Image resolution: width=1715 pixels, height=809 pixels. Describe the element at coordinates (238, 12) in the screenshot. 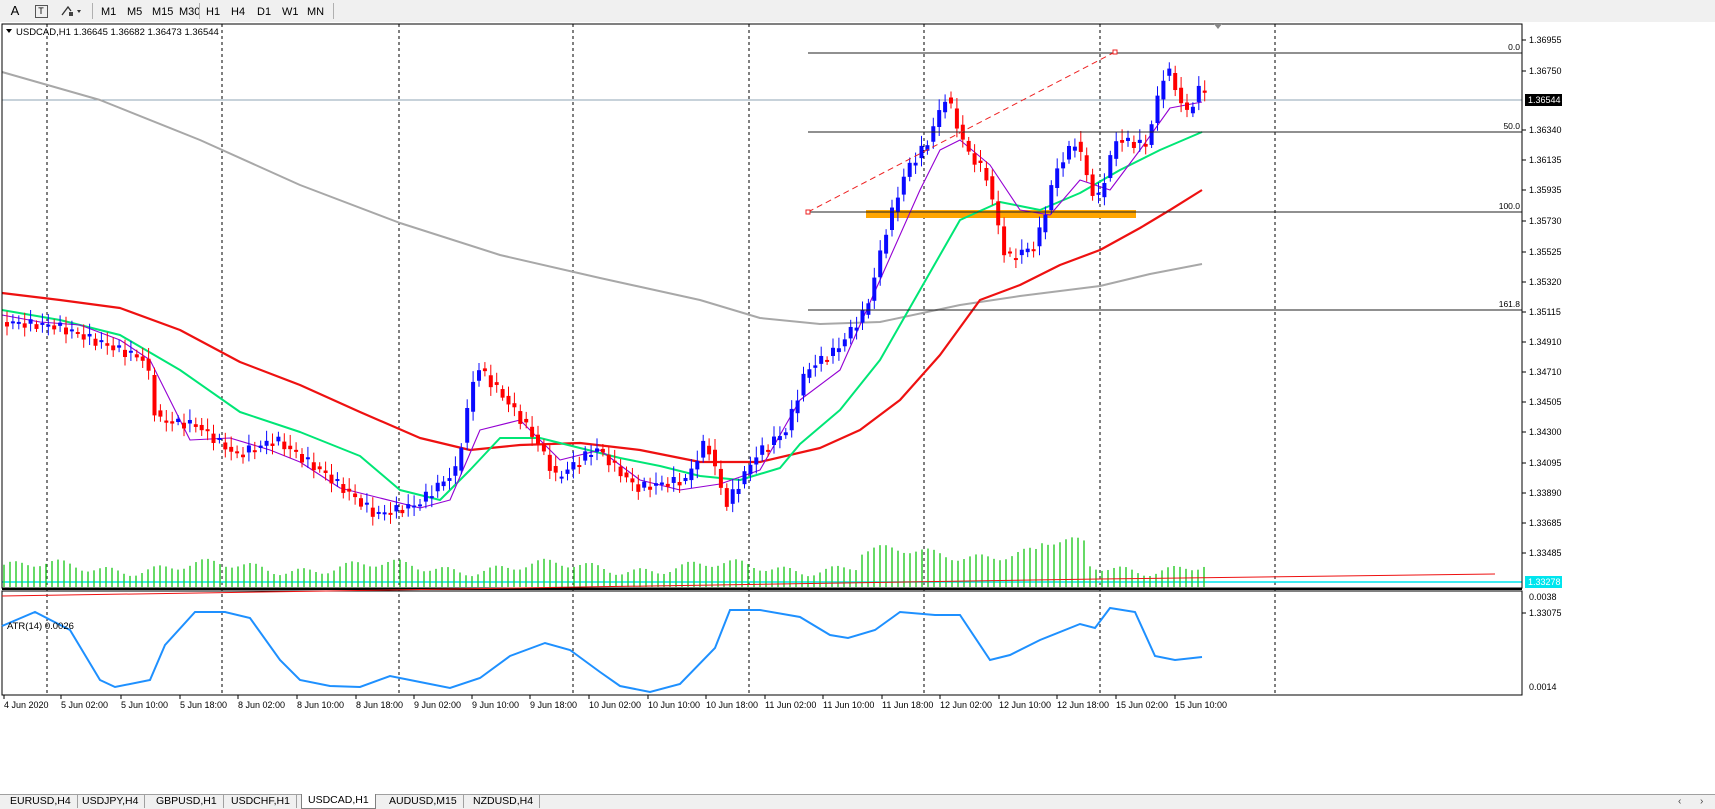

I see `timeframe-button-h4: H4` at that location.